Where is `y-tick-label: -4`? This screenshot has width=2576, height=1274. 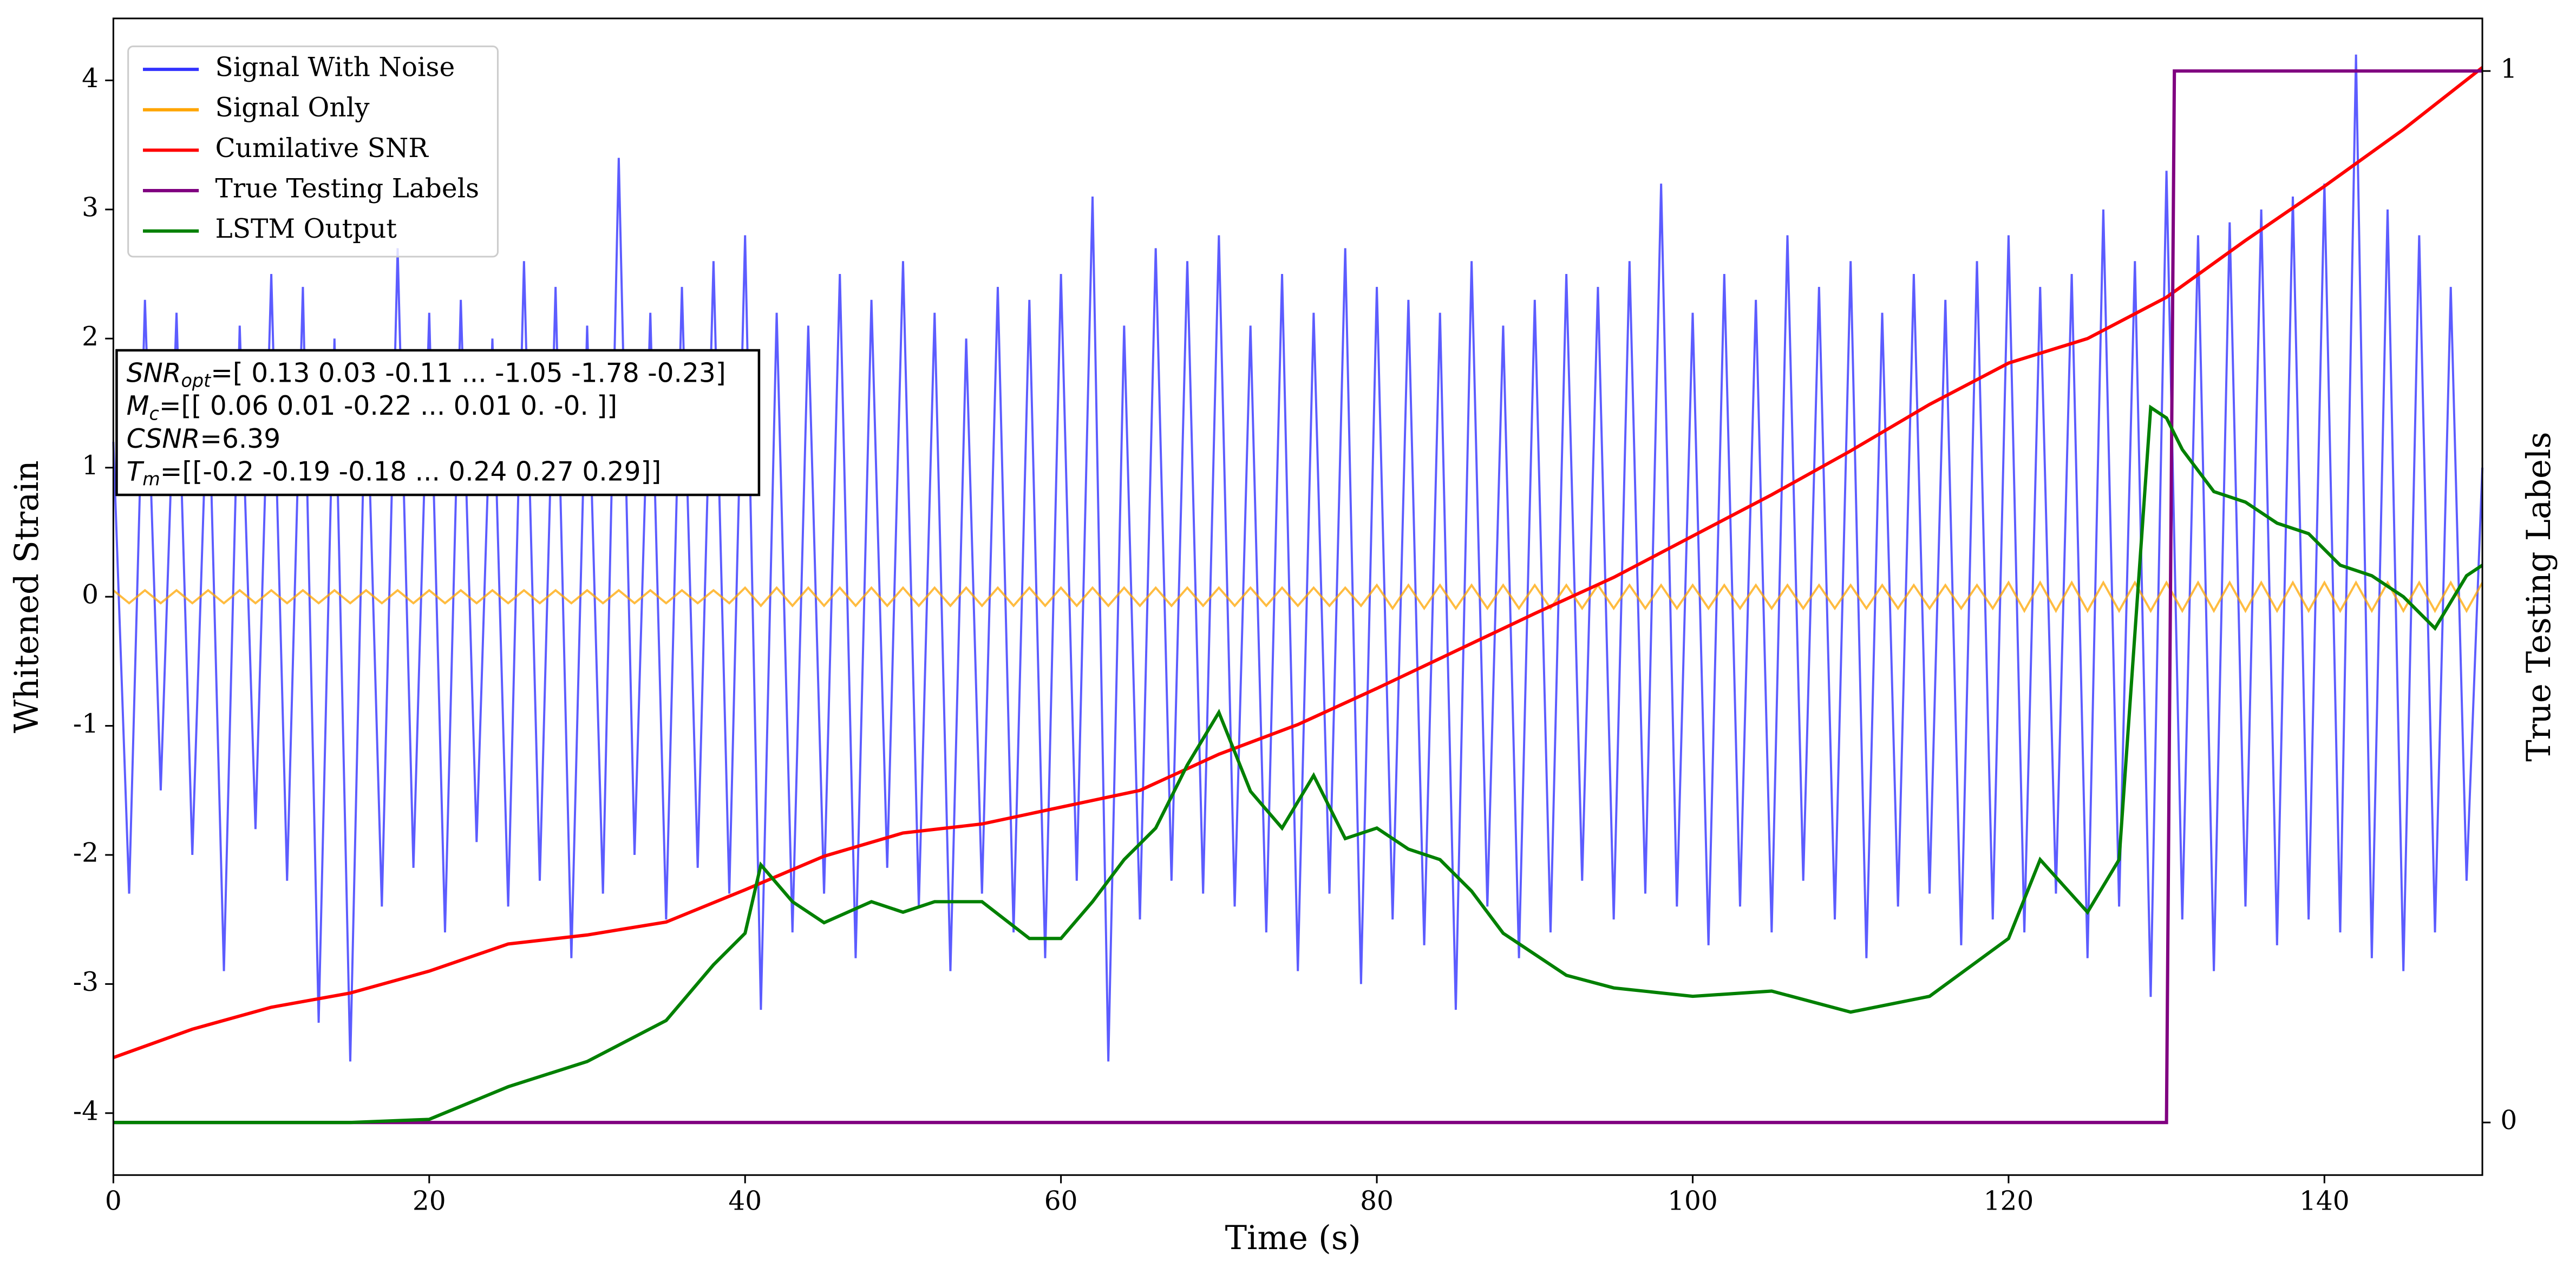 y-tick-label: -4 is located at coordinates (86, 1111).